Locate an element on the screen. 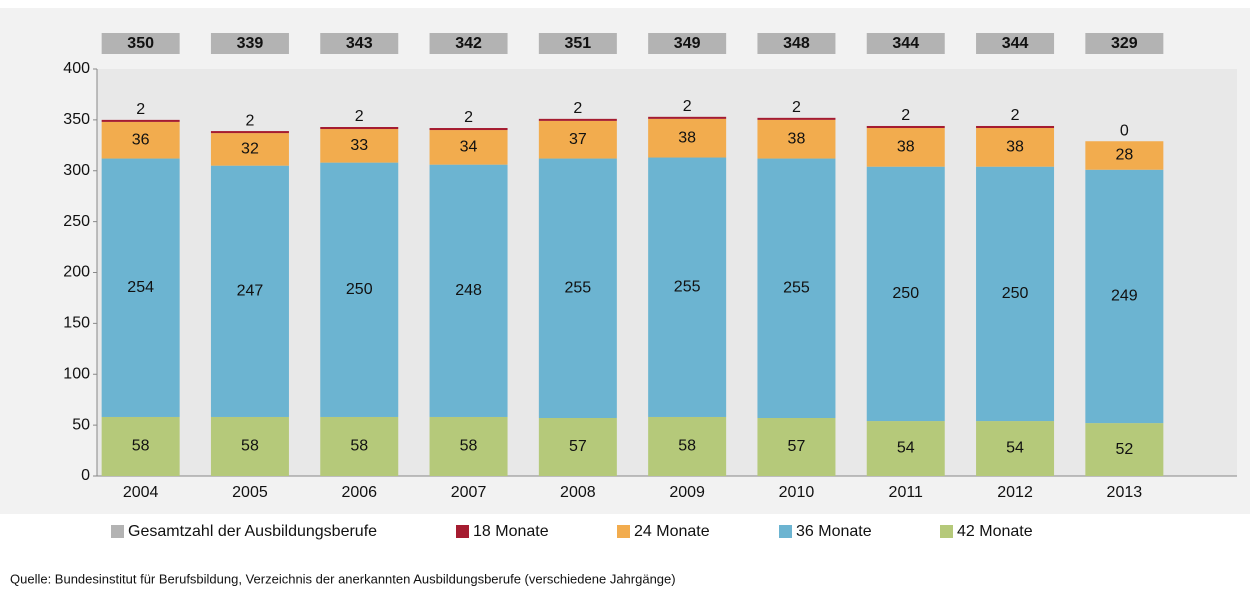  data-label: 28 is located at coordinates (1124, 155).